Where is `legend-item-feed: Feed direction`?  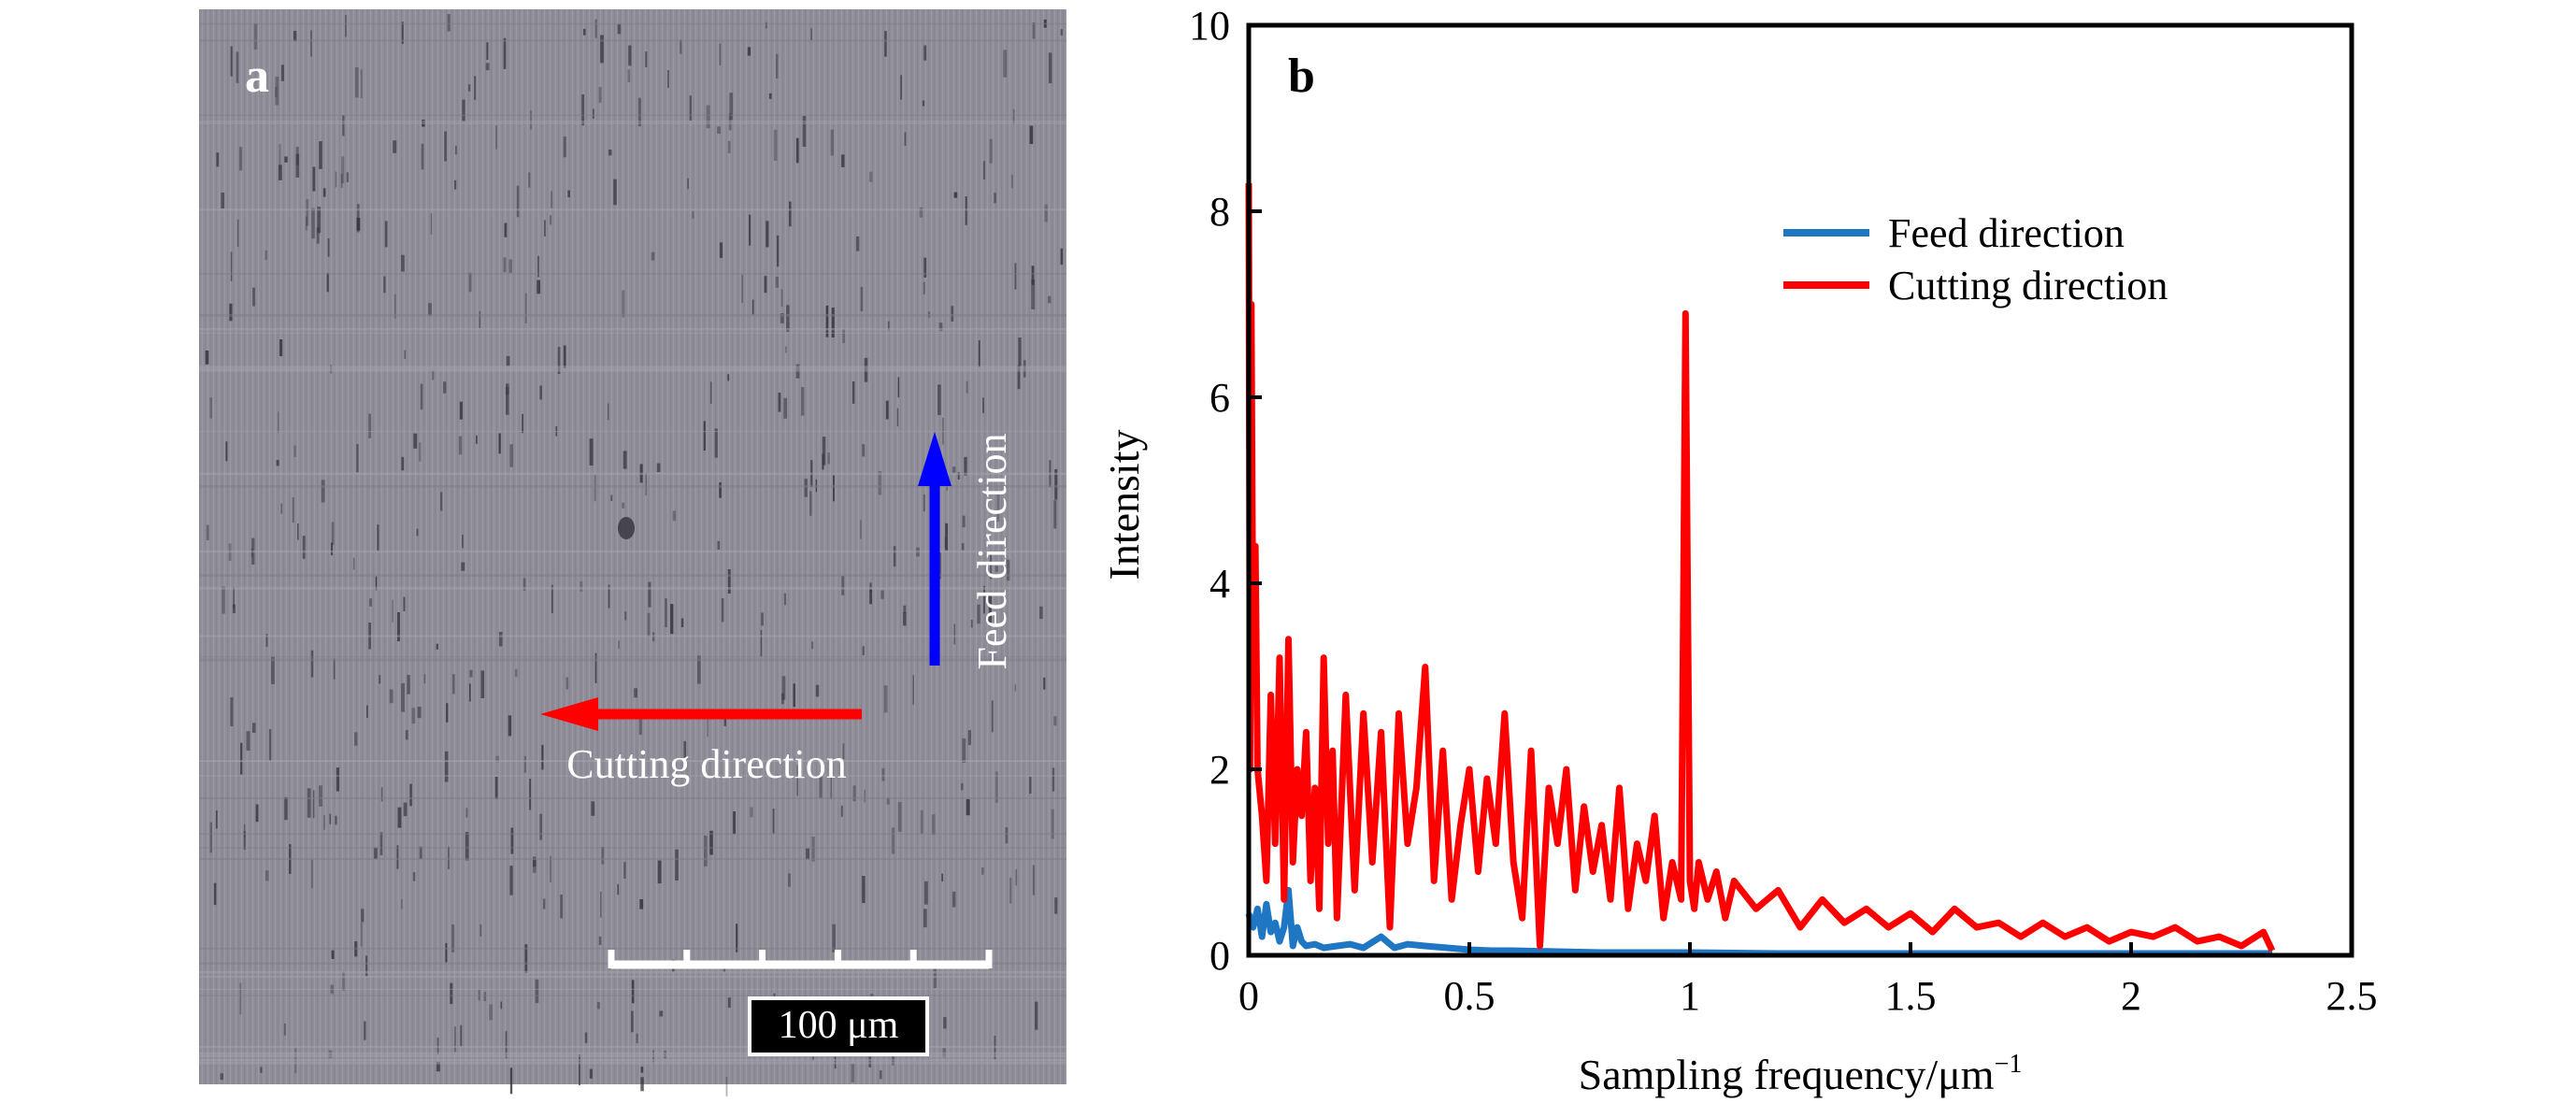 legend-item-feed: Feed direction is located at coordinates (1954, 233).